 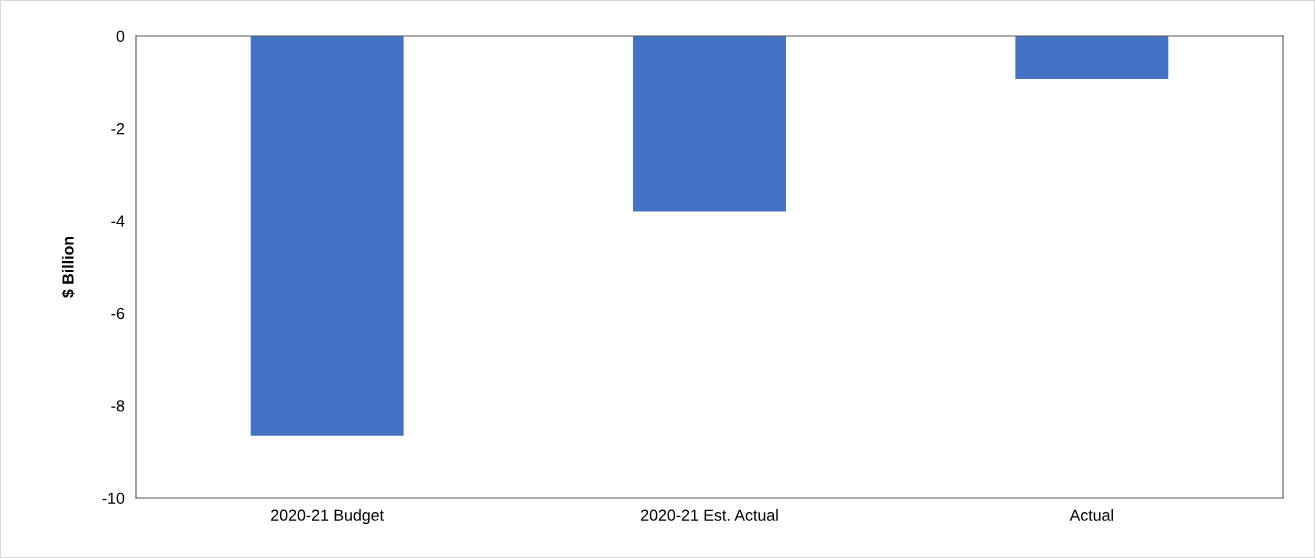 I want to click on y-tick-label: -4, so click(x=118, y=221).